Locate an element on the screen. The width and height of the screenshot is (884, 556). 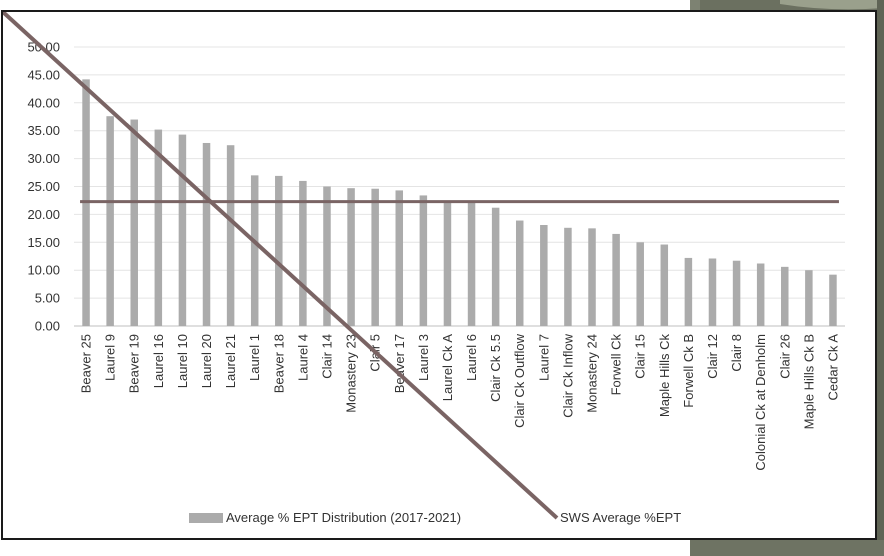
x-tick-label: Clair 14 is located at coordinates (326, 356).